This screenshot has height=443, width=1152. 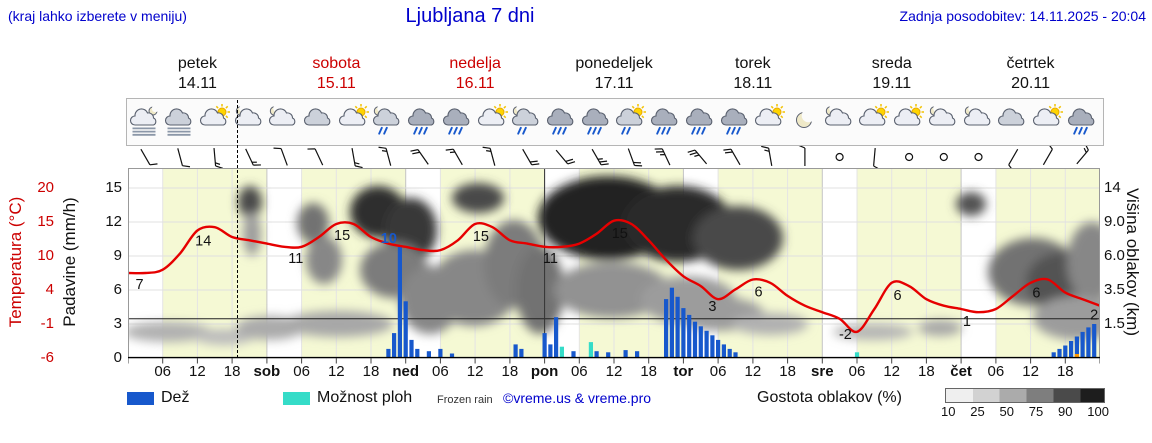 I want to click on height-tick: 14, so click(x=1112, y=187).